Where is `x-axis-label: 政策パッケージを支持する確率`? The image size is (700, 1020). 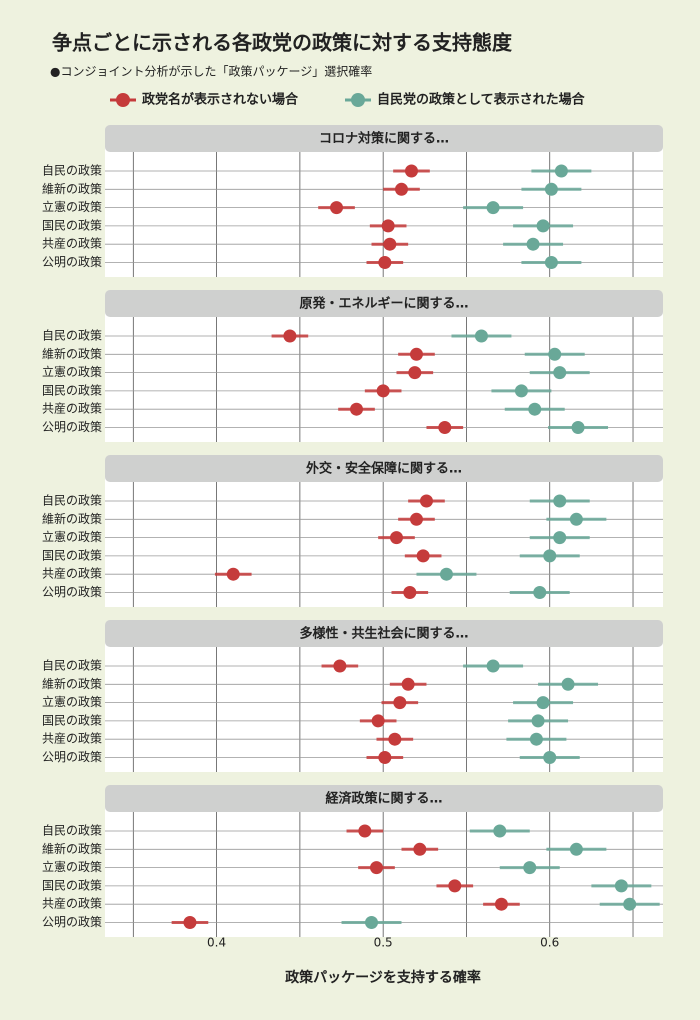
x-axis-label: 政策パッケージを支持する確率 is located at coordinates (383, 977).